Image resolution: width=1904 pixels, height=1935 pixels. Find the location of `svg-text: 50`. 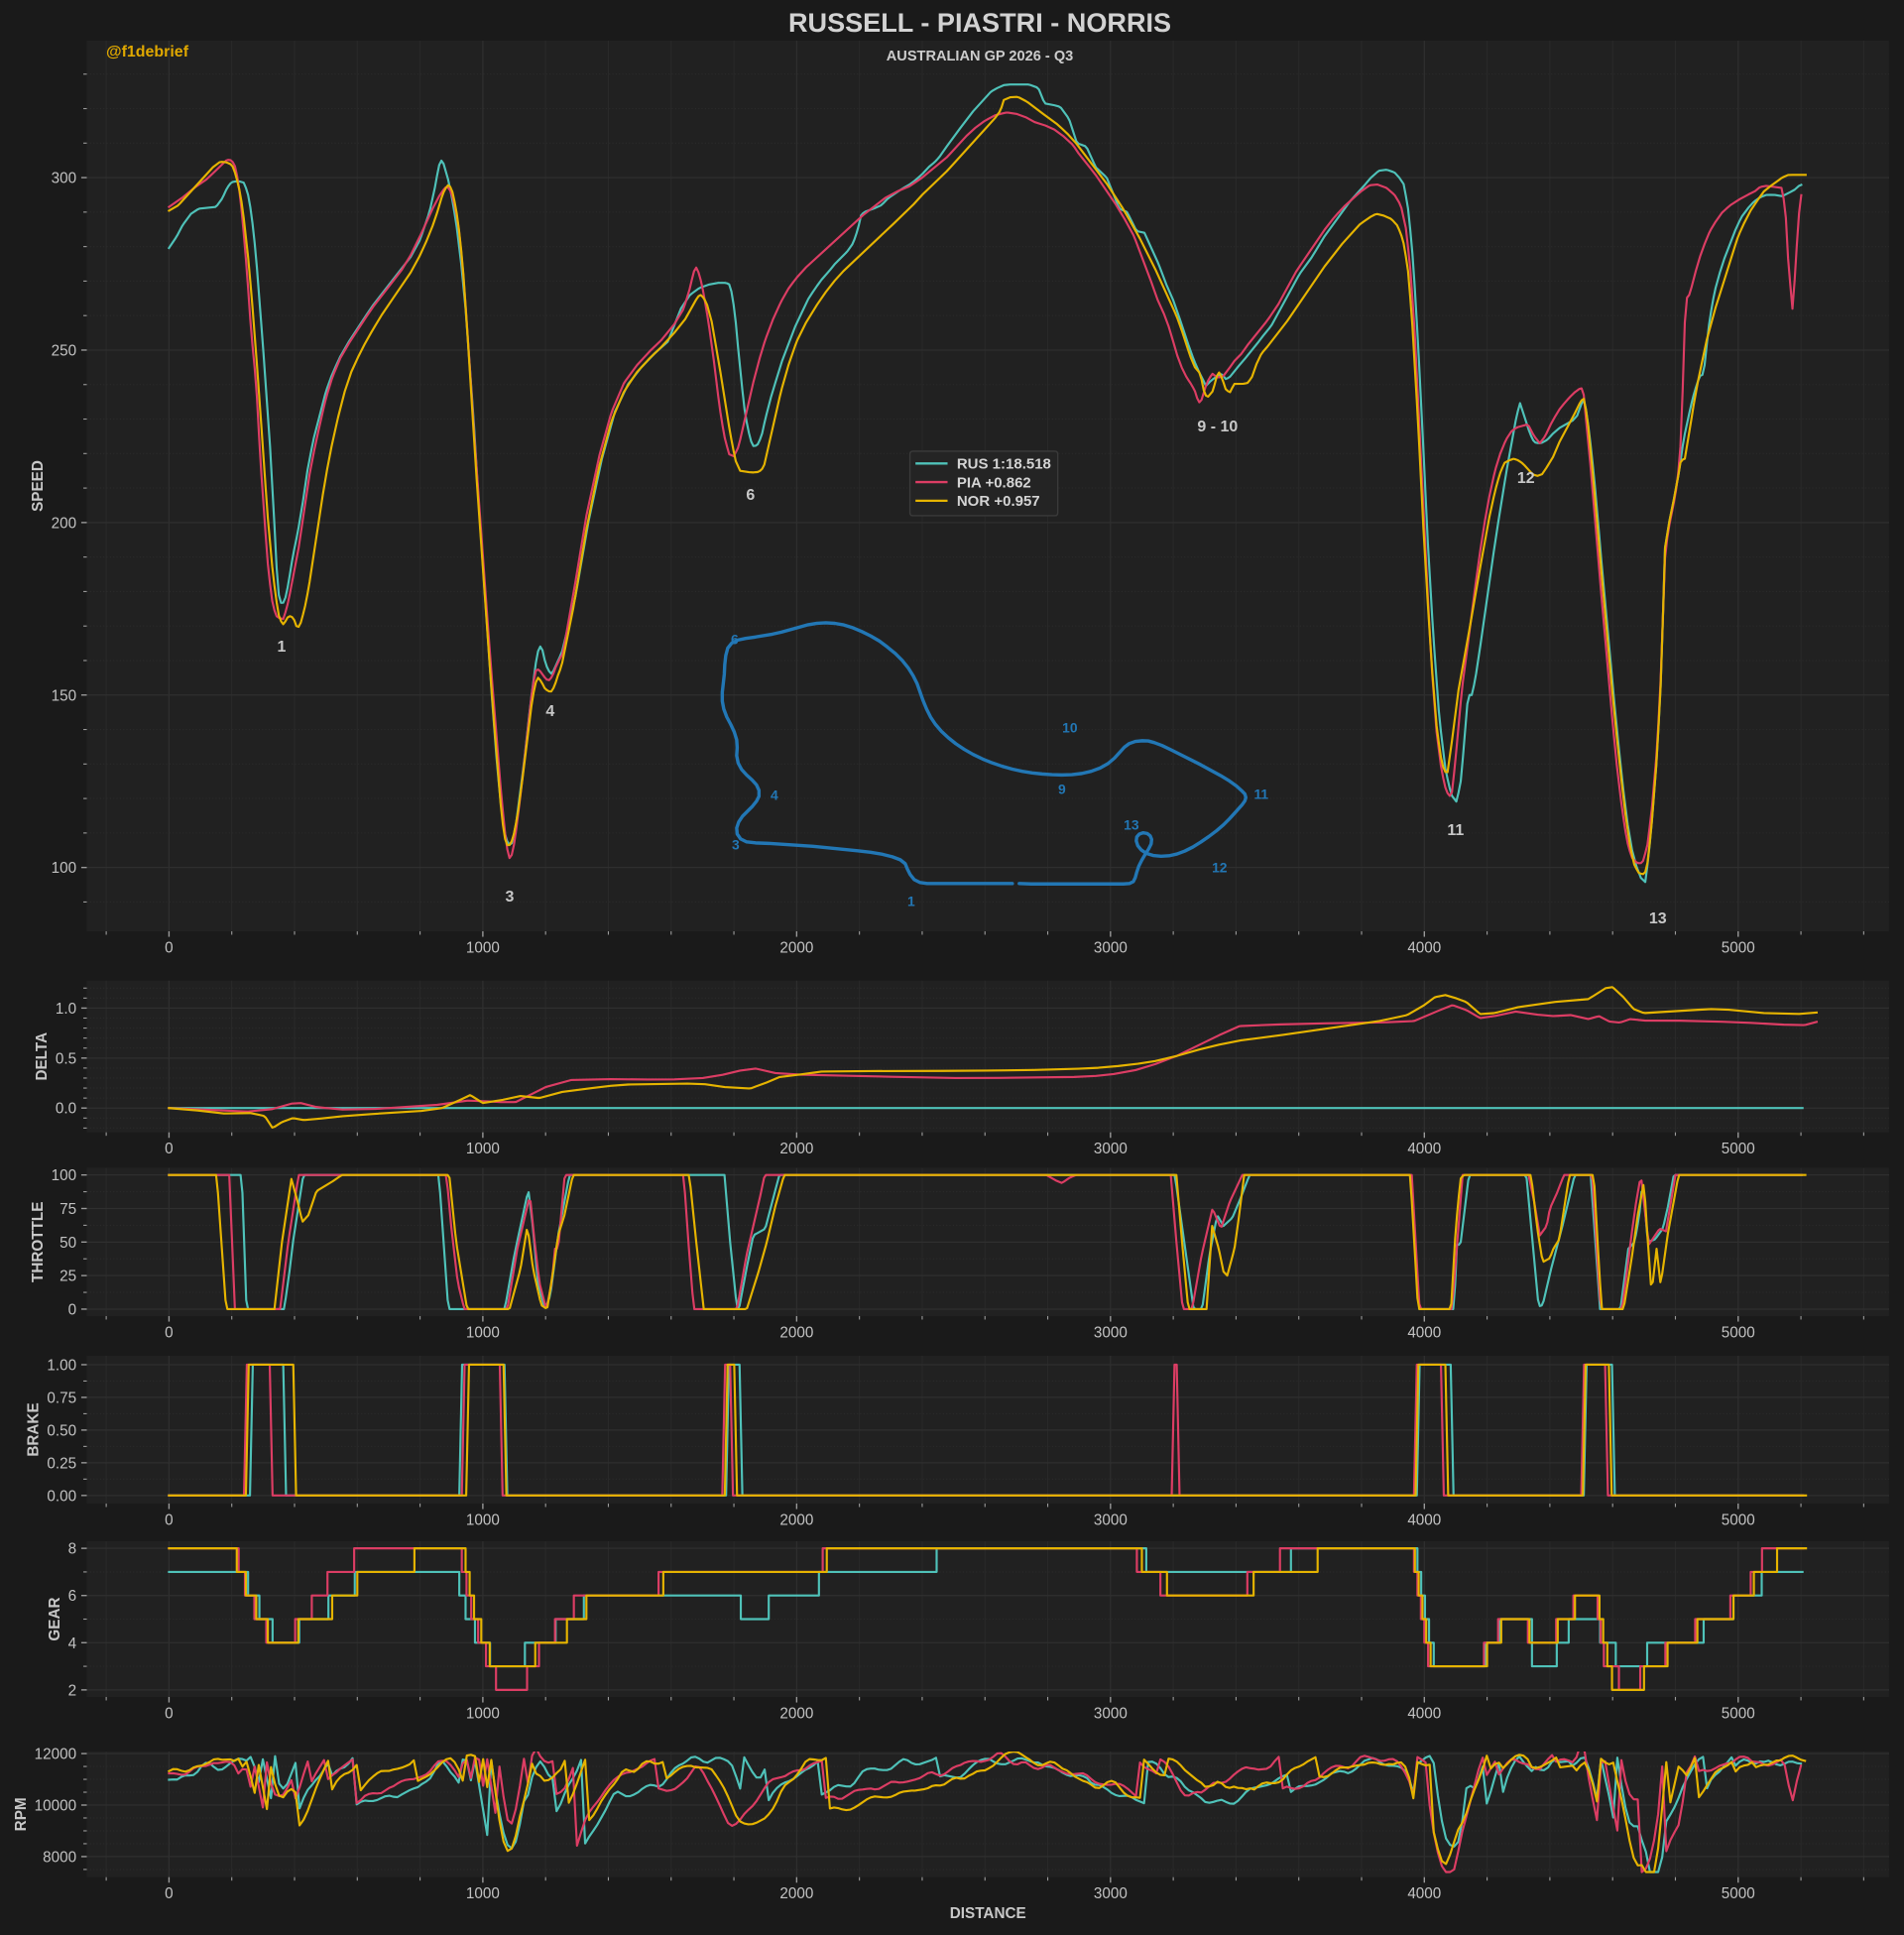

svg-text: 50 is located at coordinates (68, 1243).